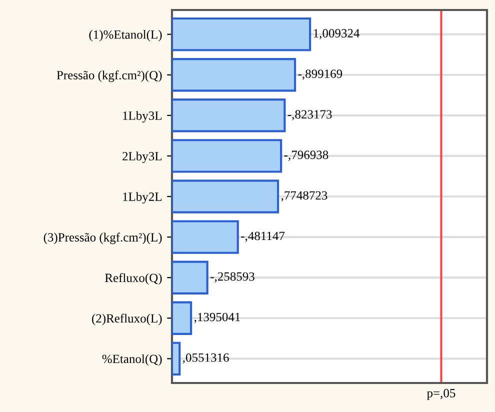 This screenshot has width=495, height=412. Describe the element at coordinates (304, 196) in the screenshot. I see `annotation: ,7748723` at that location.